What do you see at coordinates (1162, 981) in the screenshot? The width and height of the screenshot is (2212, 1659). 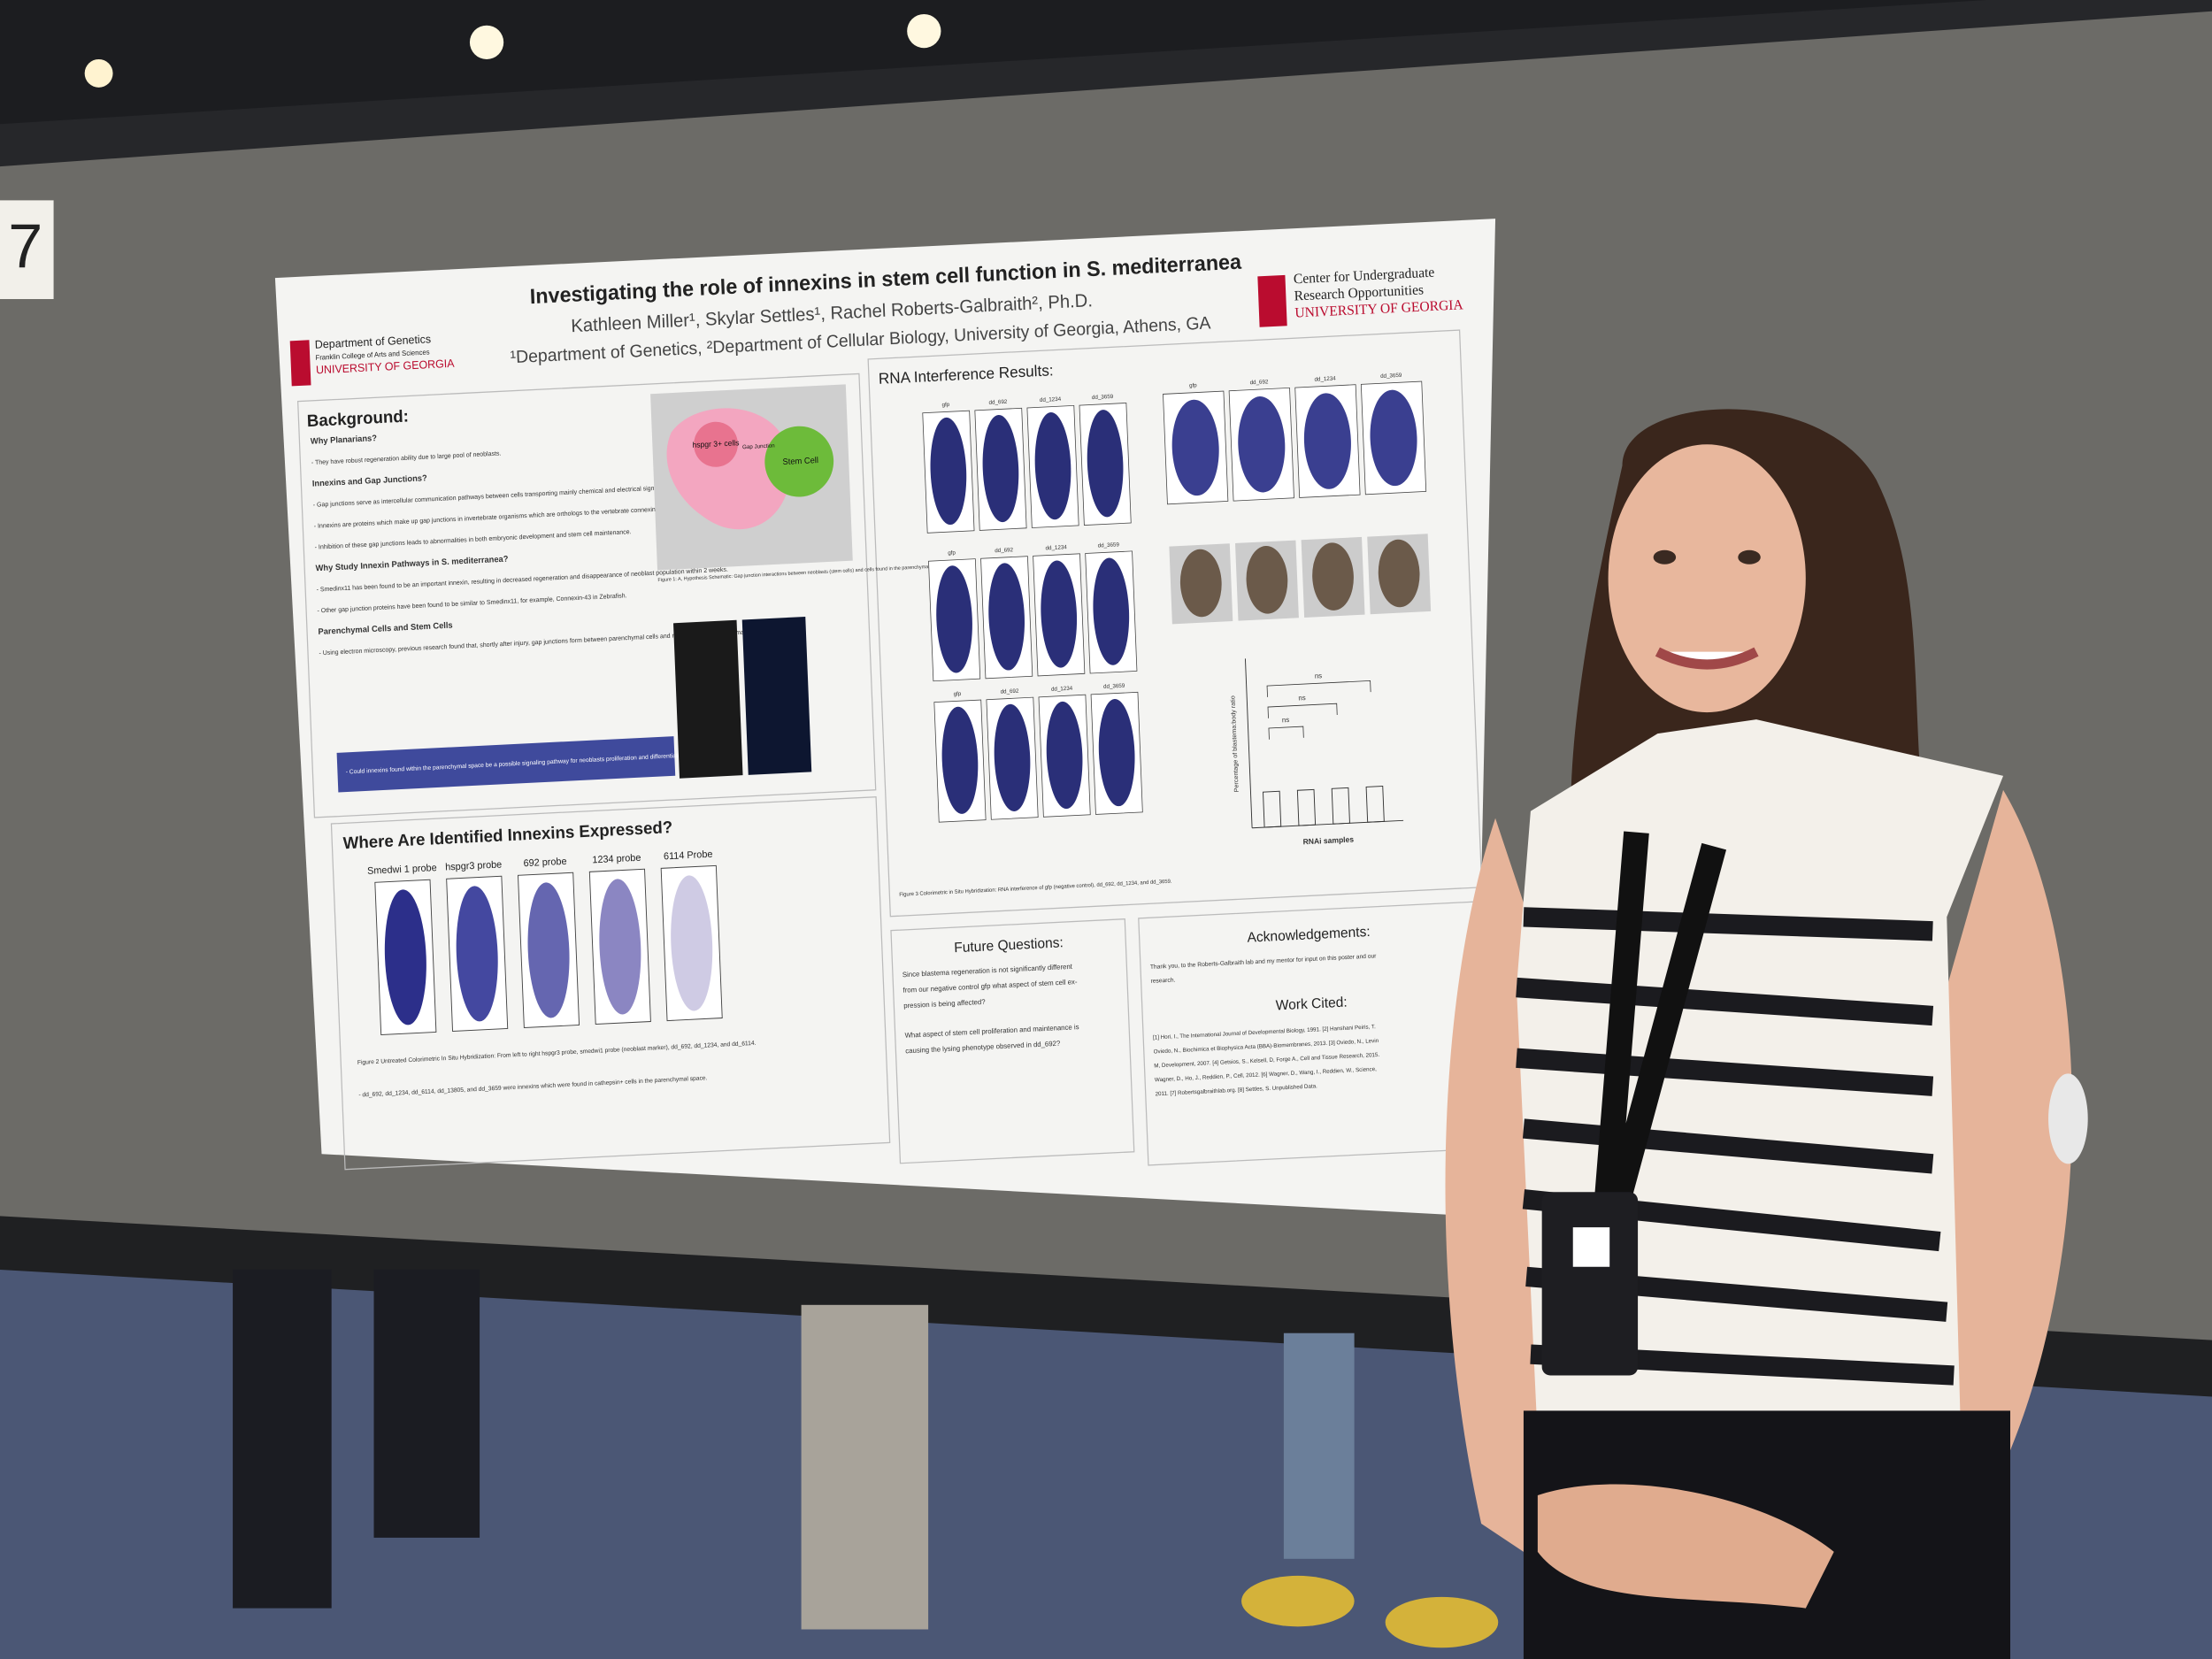 I see `body-text: research.` at bounding box center [1162, 981].